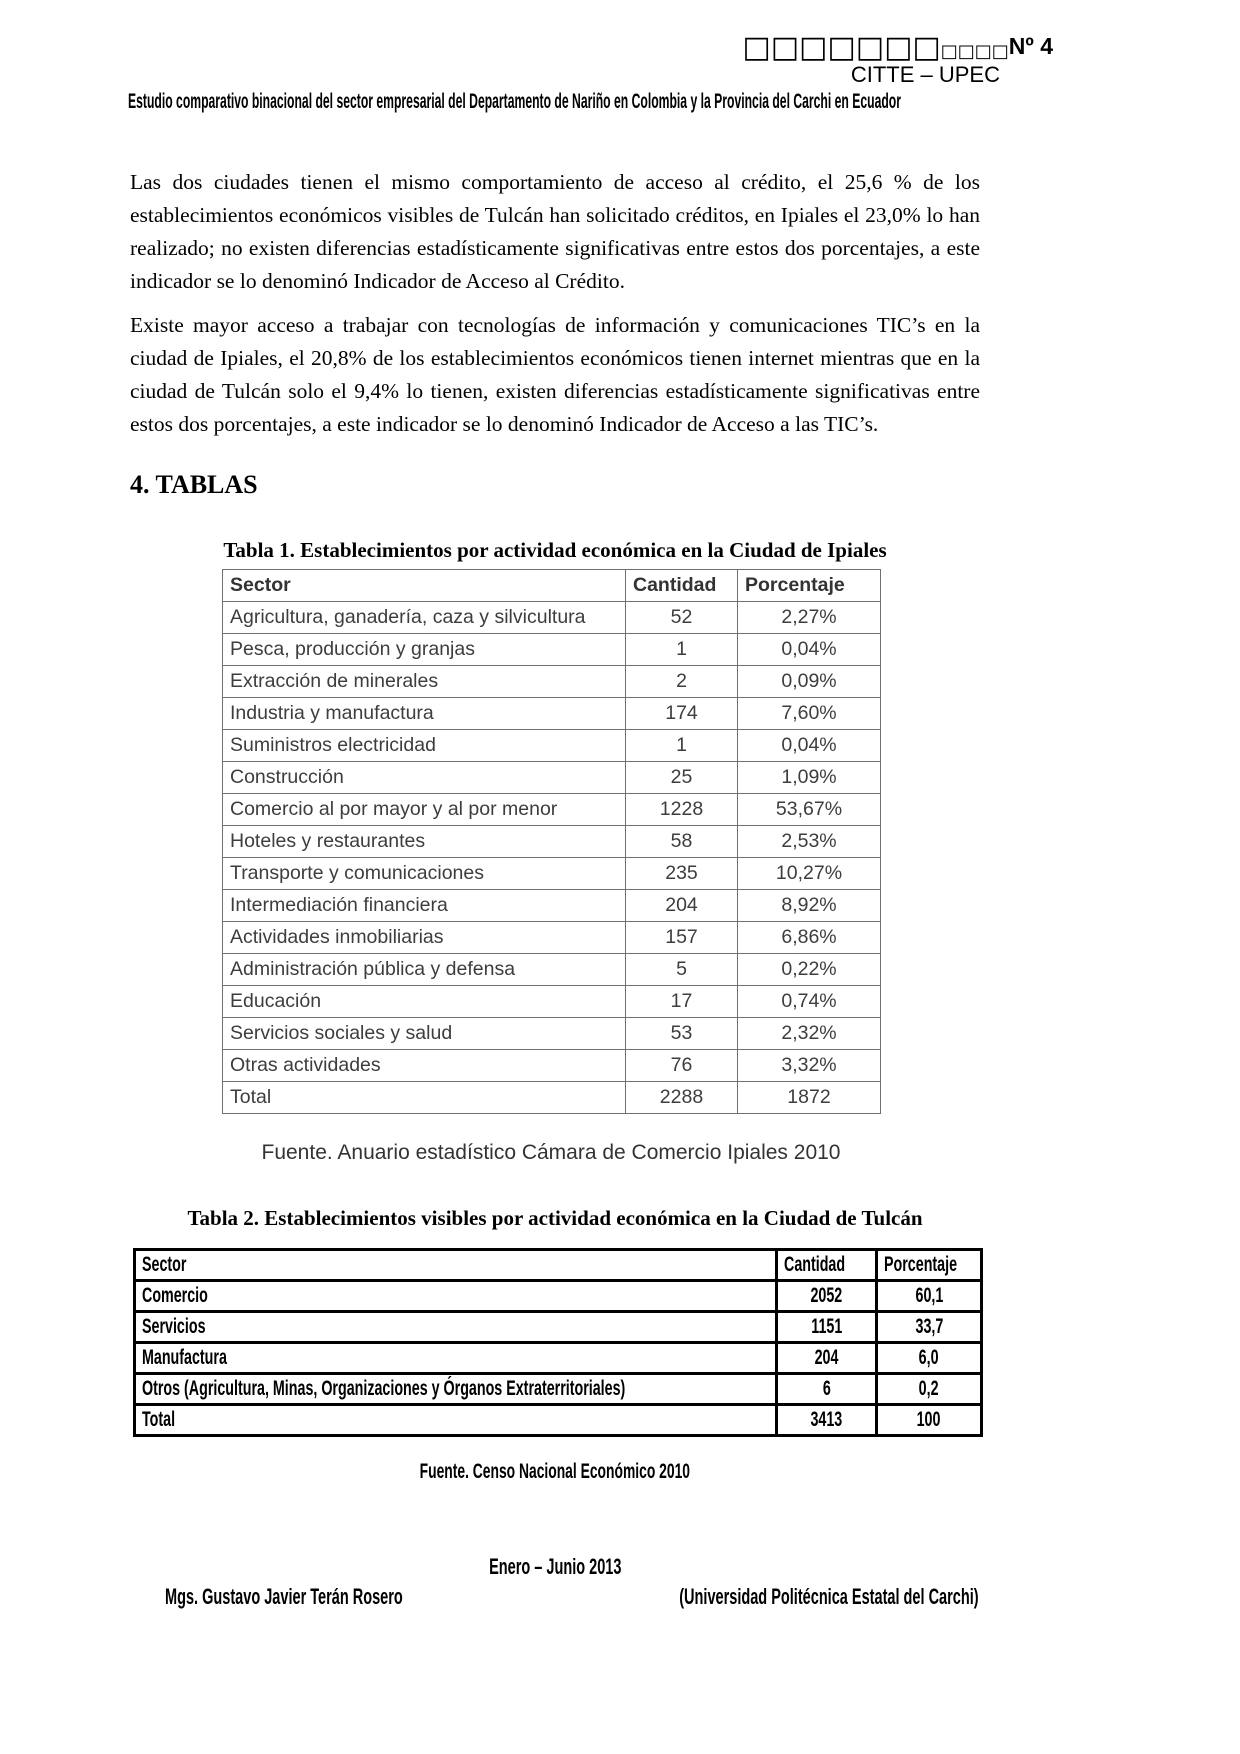  I want to click on table-cell: 5, so click(681, 969).